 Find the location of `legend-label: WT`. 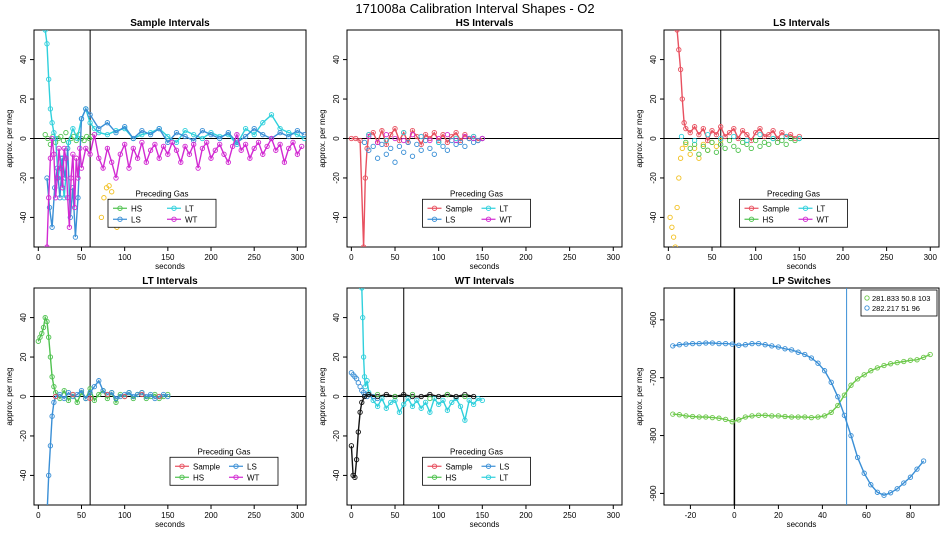

legend-label: WT is located at coordinates (823, 219).